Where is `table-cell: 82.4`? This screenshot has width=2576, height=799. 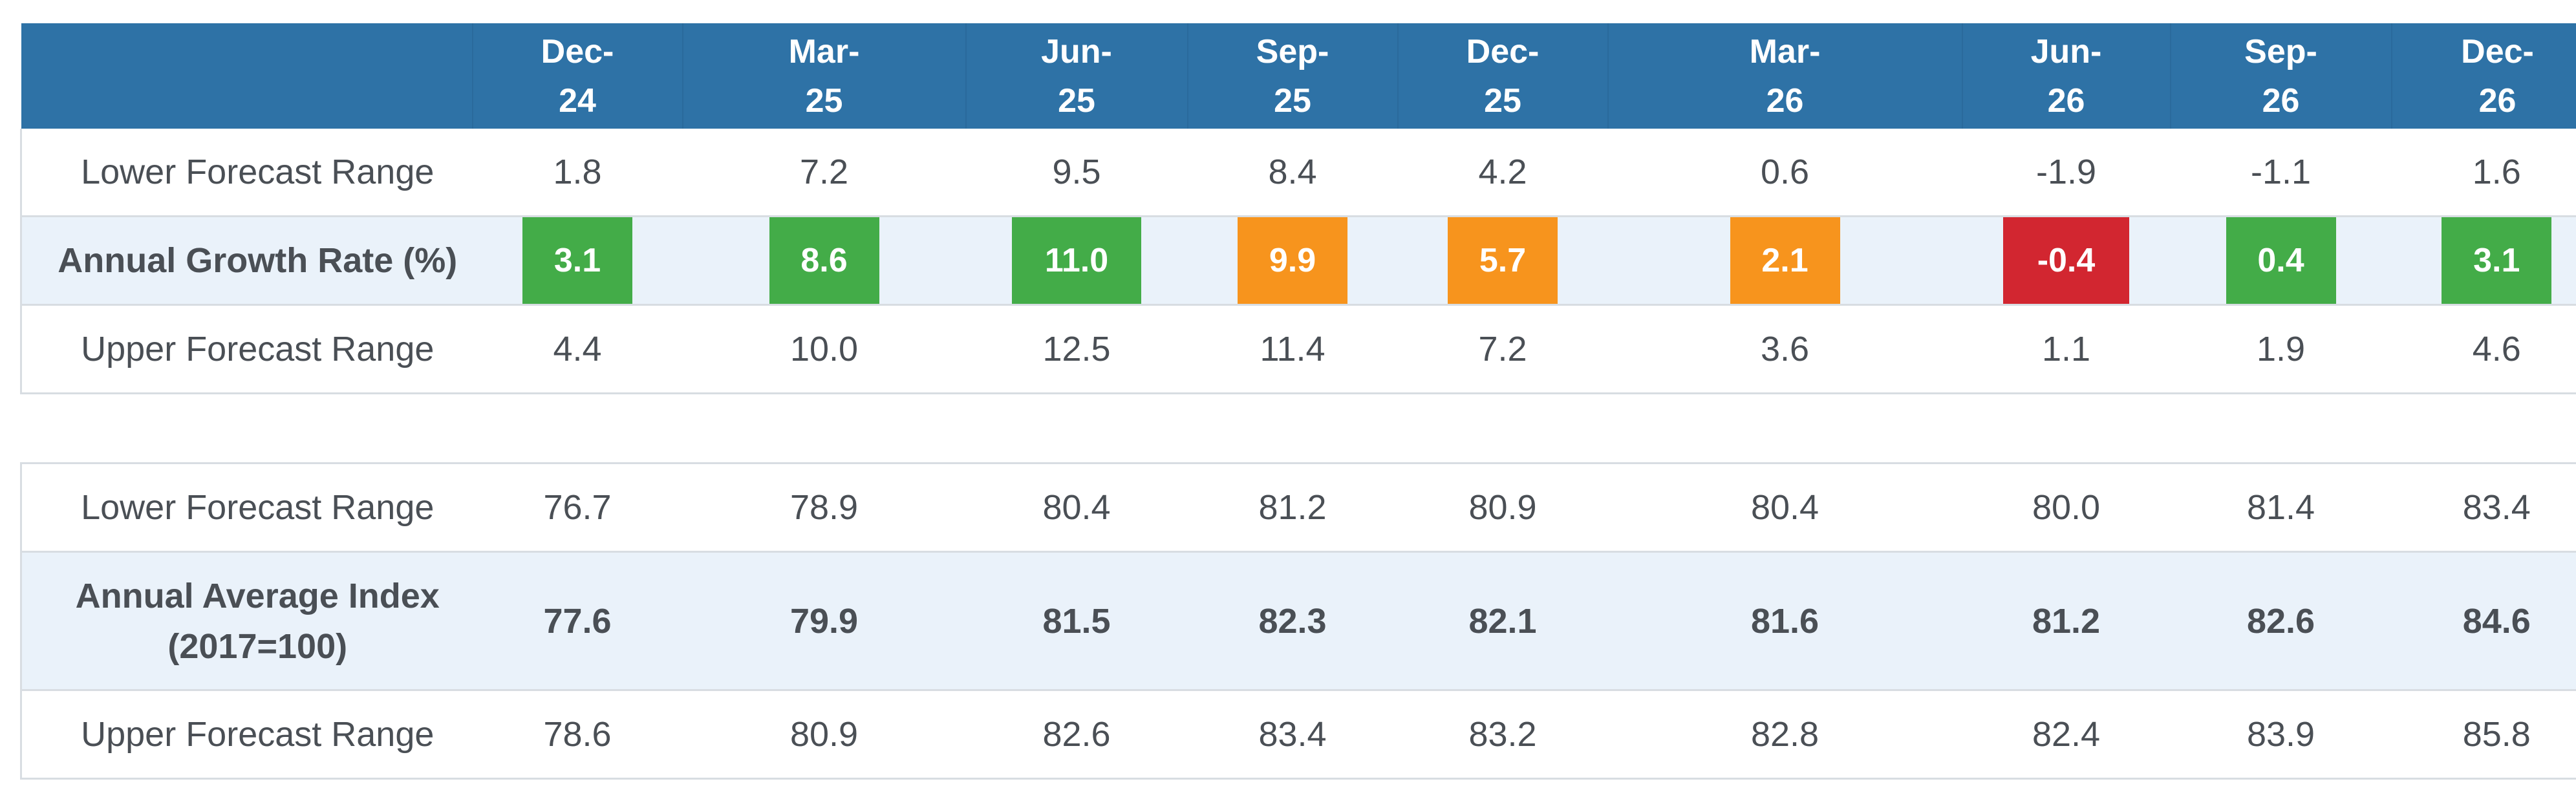
table-cell: 82.4 is located at coordinates (2066, 735).